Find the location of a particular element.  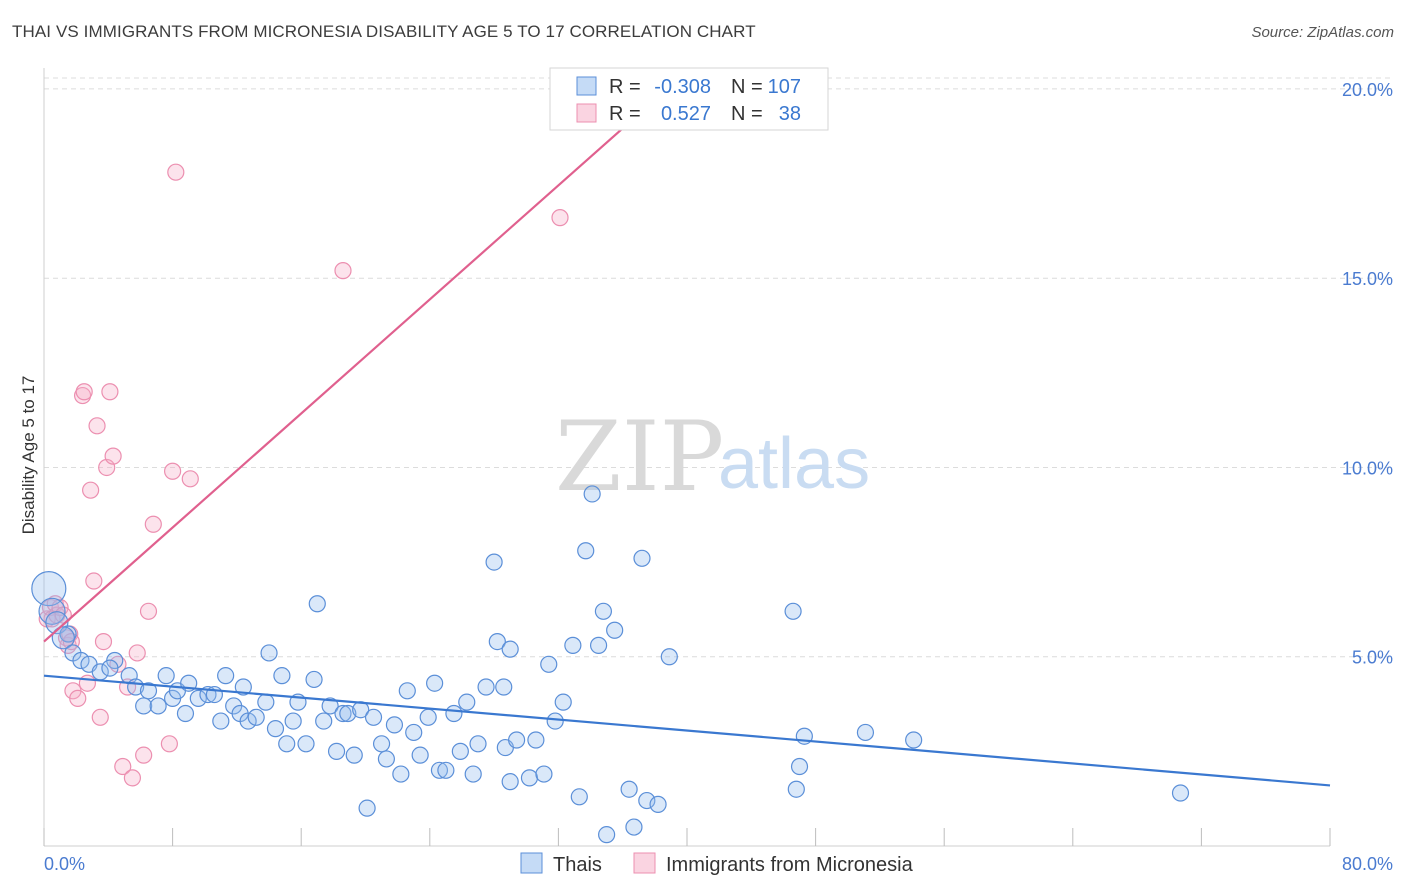

micro-r-value: 0.527 is located at coordinates (686, 114).